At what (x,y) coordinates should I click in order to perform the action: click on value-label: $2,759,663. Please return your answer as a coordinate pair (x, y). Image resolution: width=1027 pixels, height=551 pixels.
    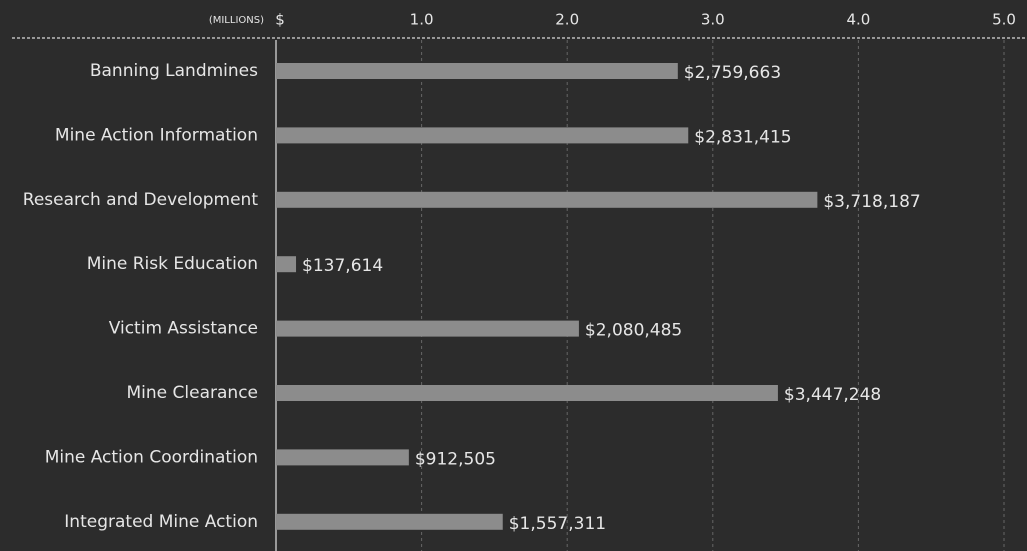
    Looking at the image, I should click on (732, 73).